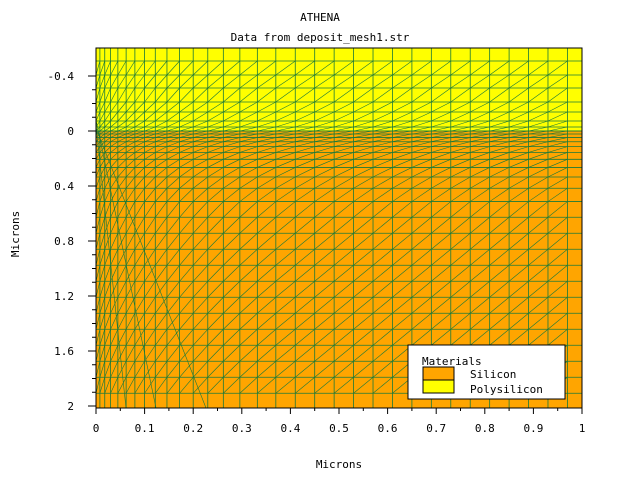 This screenshot has width=640, height=480. I want to click on y-axis: -0.4 0 0.4 0.8 1.2 1.6 2, so click(72, 241).